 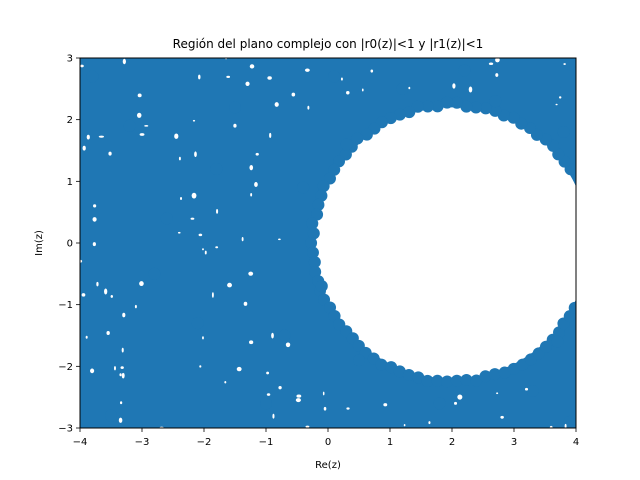 I want to click on y-tick-label: −3, so click(x=65, y=429).